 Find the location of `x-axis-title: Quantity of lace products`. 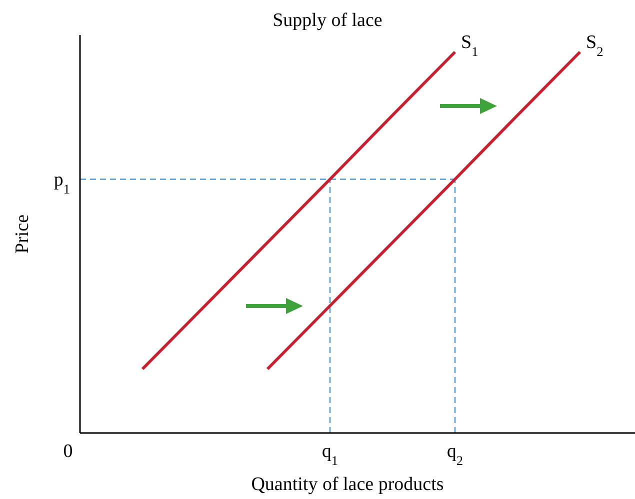

x-axis-title: Quantity of lace products is located at coordinates (347, 484).